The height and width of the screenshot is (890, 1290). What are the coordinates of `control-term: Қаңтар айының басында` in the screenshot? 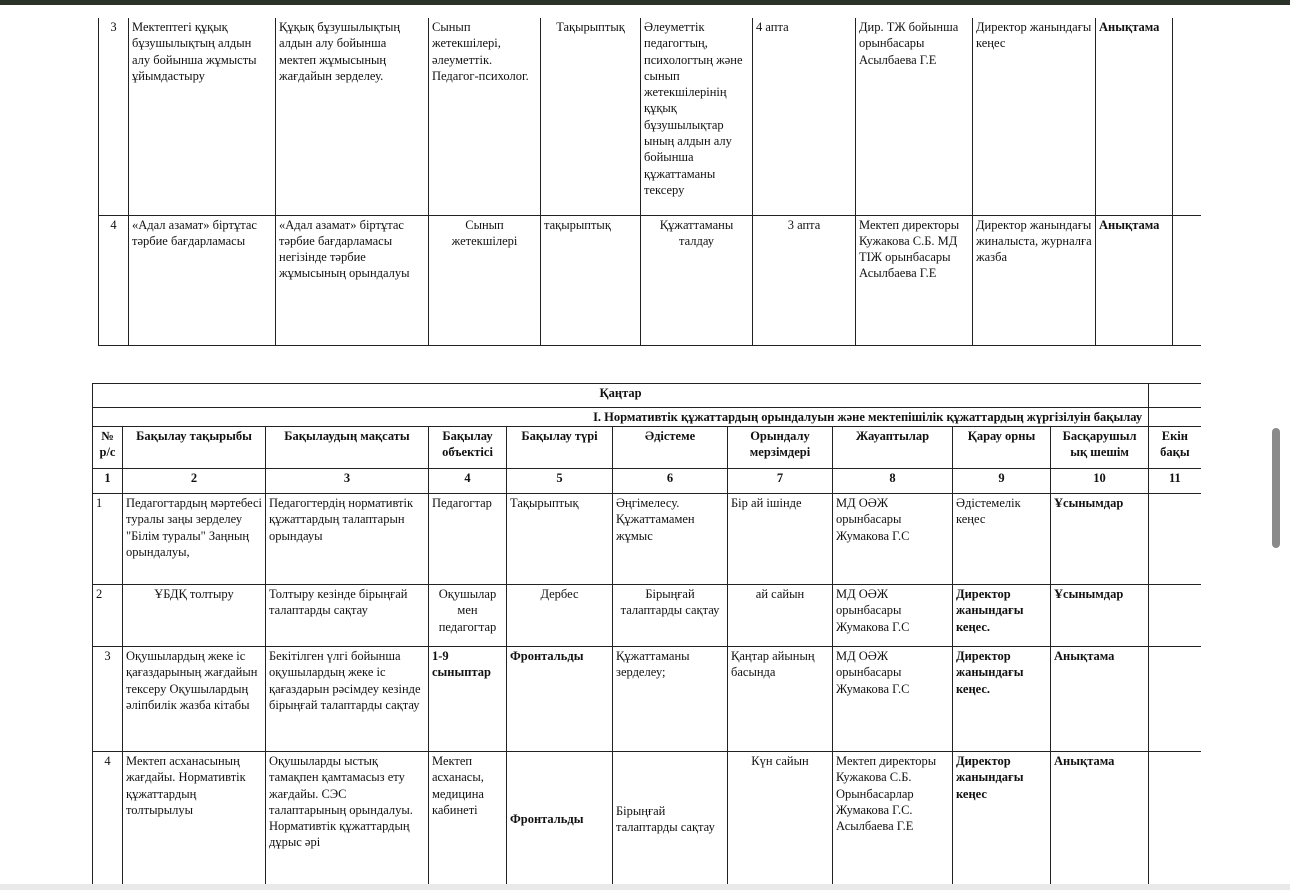 It's located at (780, 699).